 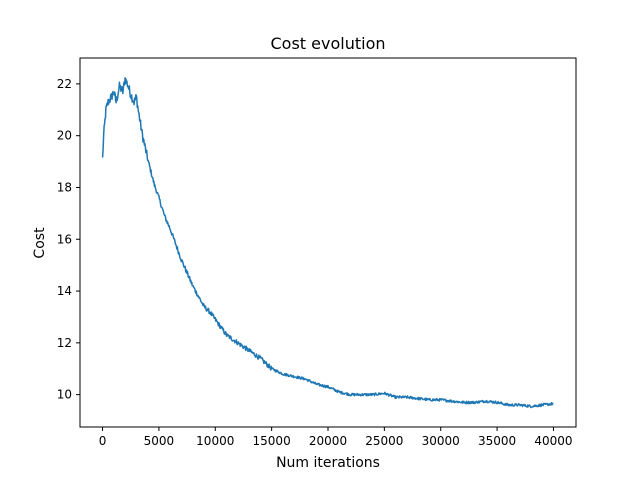 What do you see at coordinates (64, 136) in the screenshot?
I see `y-tick-label: 20` at bounding box center [64, 136].